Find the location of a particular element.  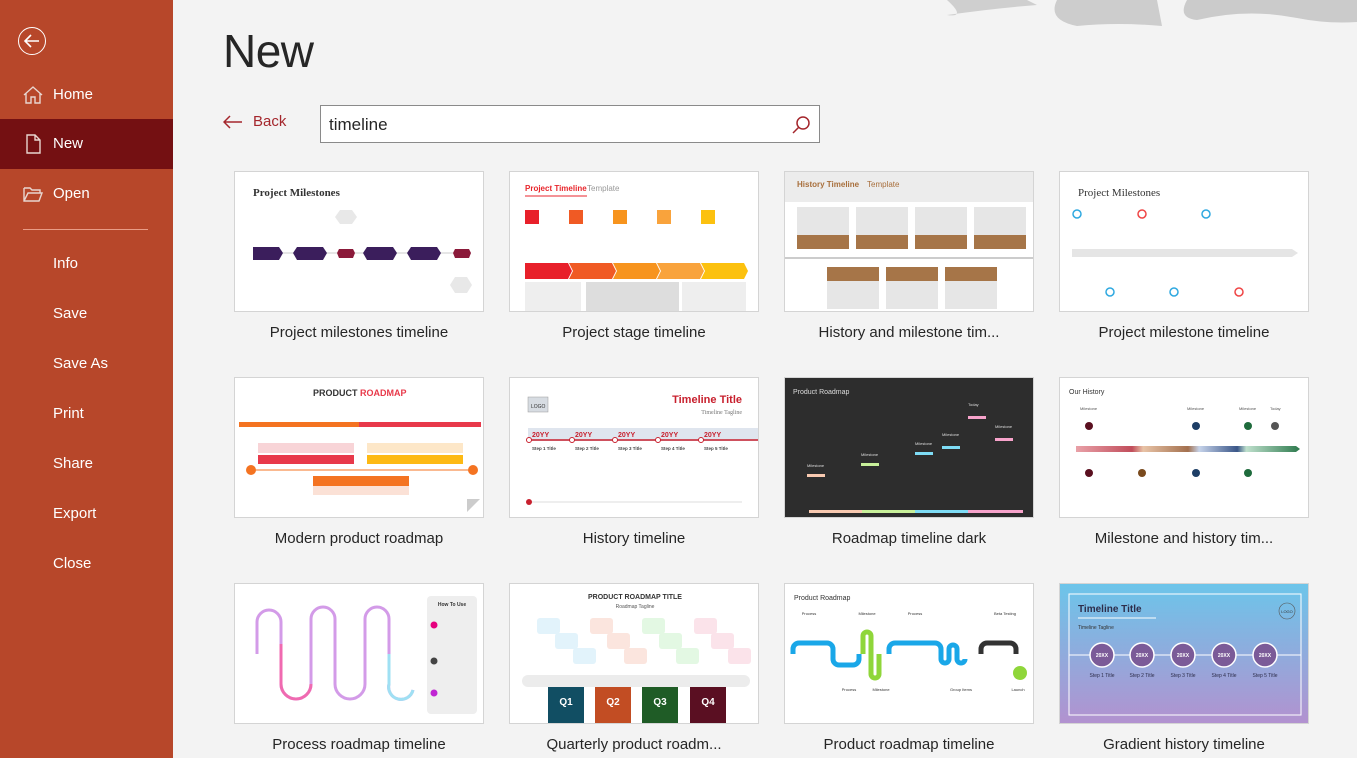

back-arrow-icon is located at coordinates (232, 121).